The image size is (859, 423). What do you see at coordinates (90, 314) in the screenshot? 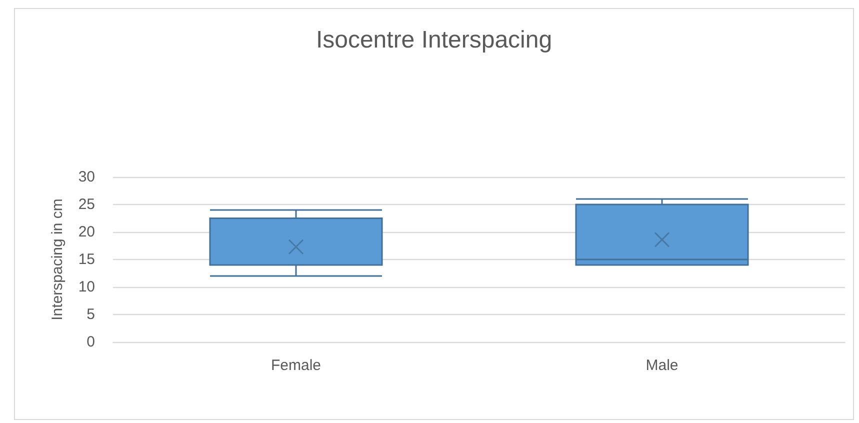
I see `y-tick-label: 5` at bounding box center [90, 314].